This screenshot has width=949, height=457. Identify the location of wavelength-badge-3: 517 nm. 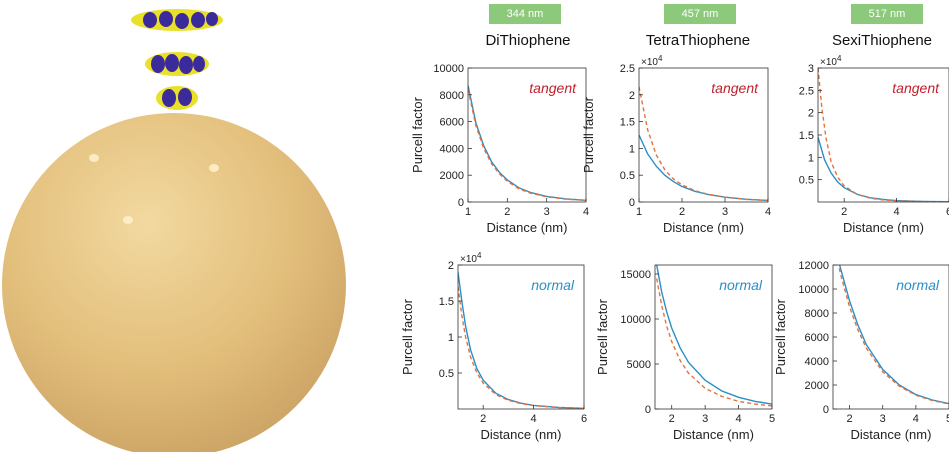
(887, 14).